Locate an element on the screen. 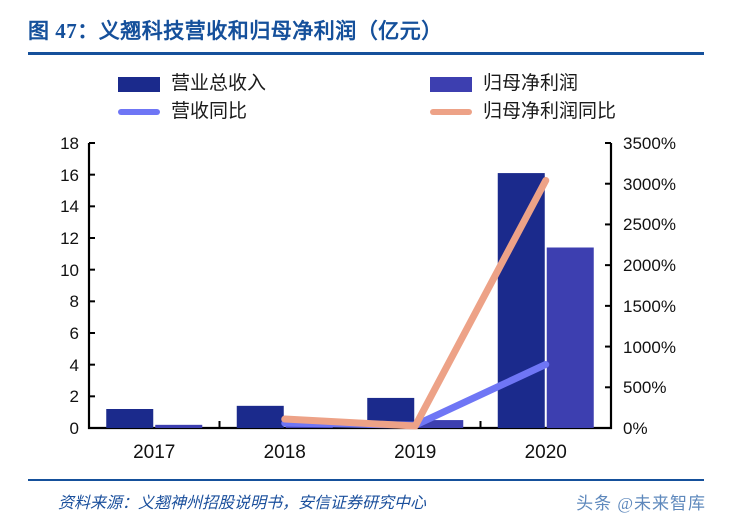  x-axis-tick-label: 2020 is located at coordinates (545, 452).